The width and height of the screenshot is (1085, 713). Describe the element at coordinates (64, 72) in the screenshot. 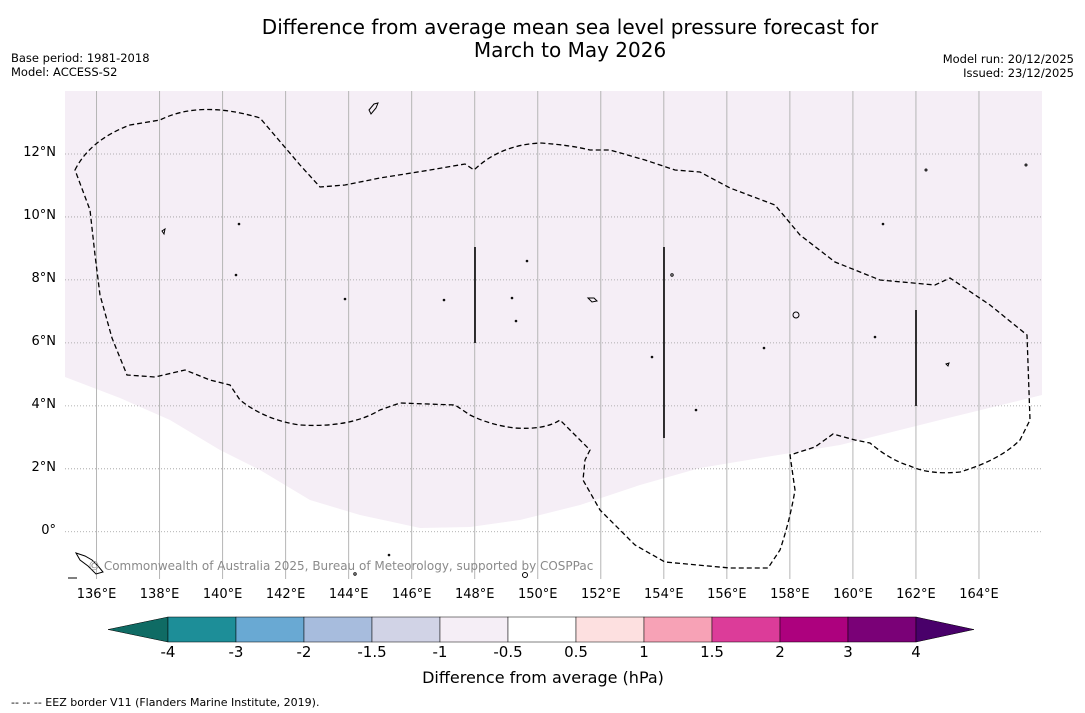

I see `model-label: Model: ACCESS-S2` at that location.